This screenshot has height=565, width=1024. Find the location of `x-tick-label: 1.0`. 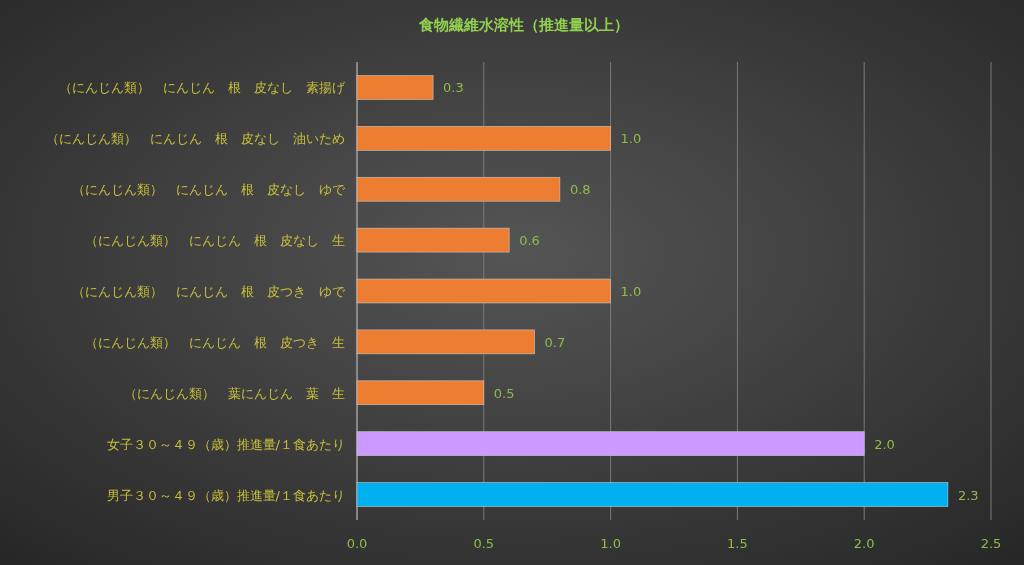

x-tick-label: 1.0 is located at coordinates (610, 543).